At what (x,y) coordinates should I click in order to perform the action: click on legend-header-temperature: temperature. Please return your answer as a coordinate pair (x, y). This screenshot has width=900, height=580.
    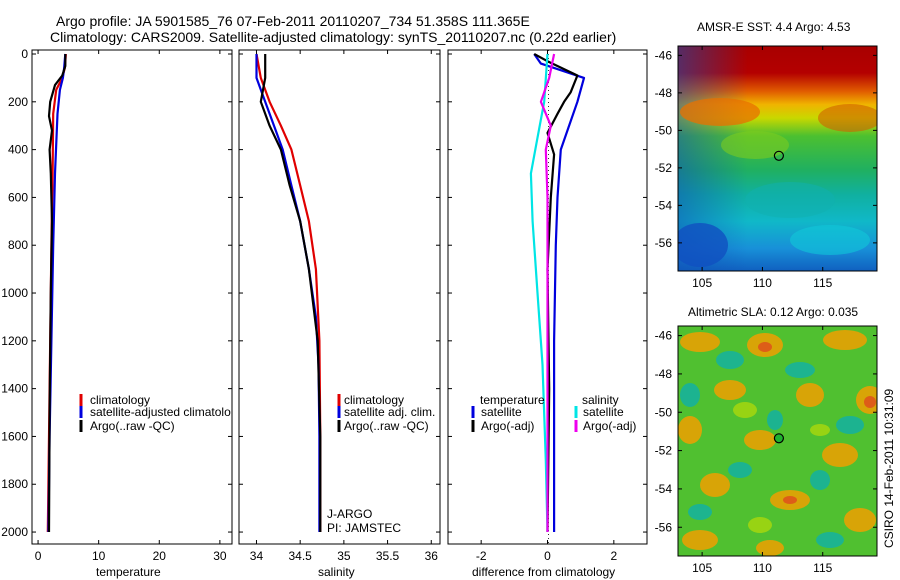
    Looking at the image, I should click on (512, 400).